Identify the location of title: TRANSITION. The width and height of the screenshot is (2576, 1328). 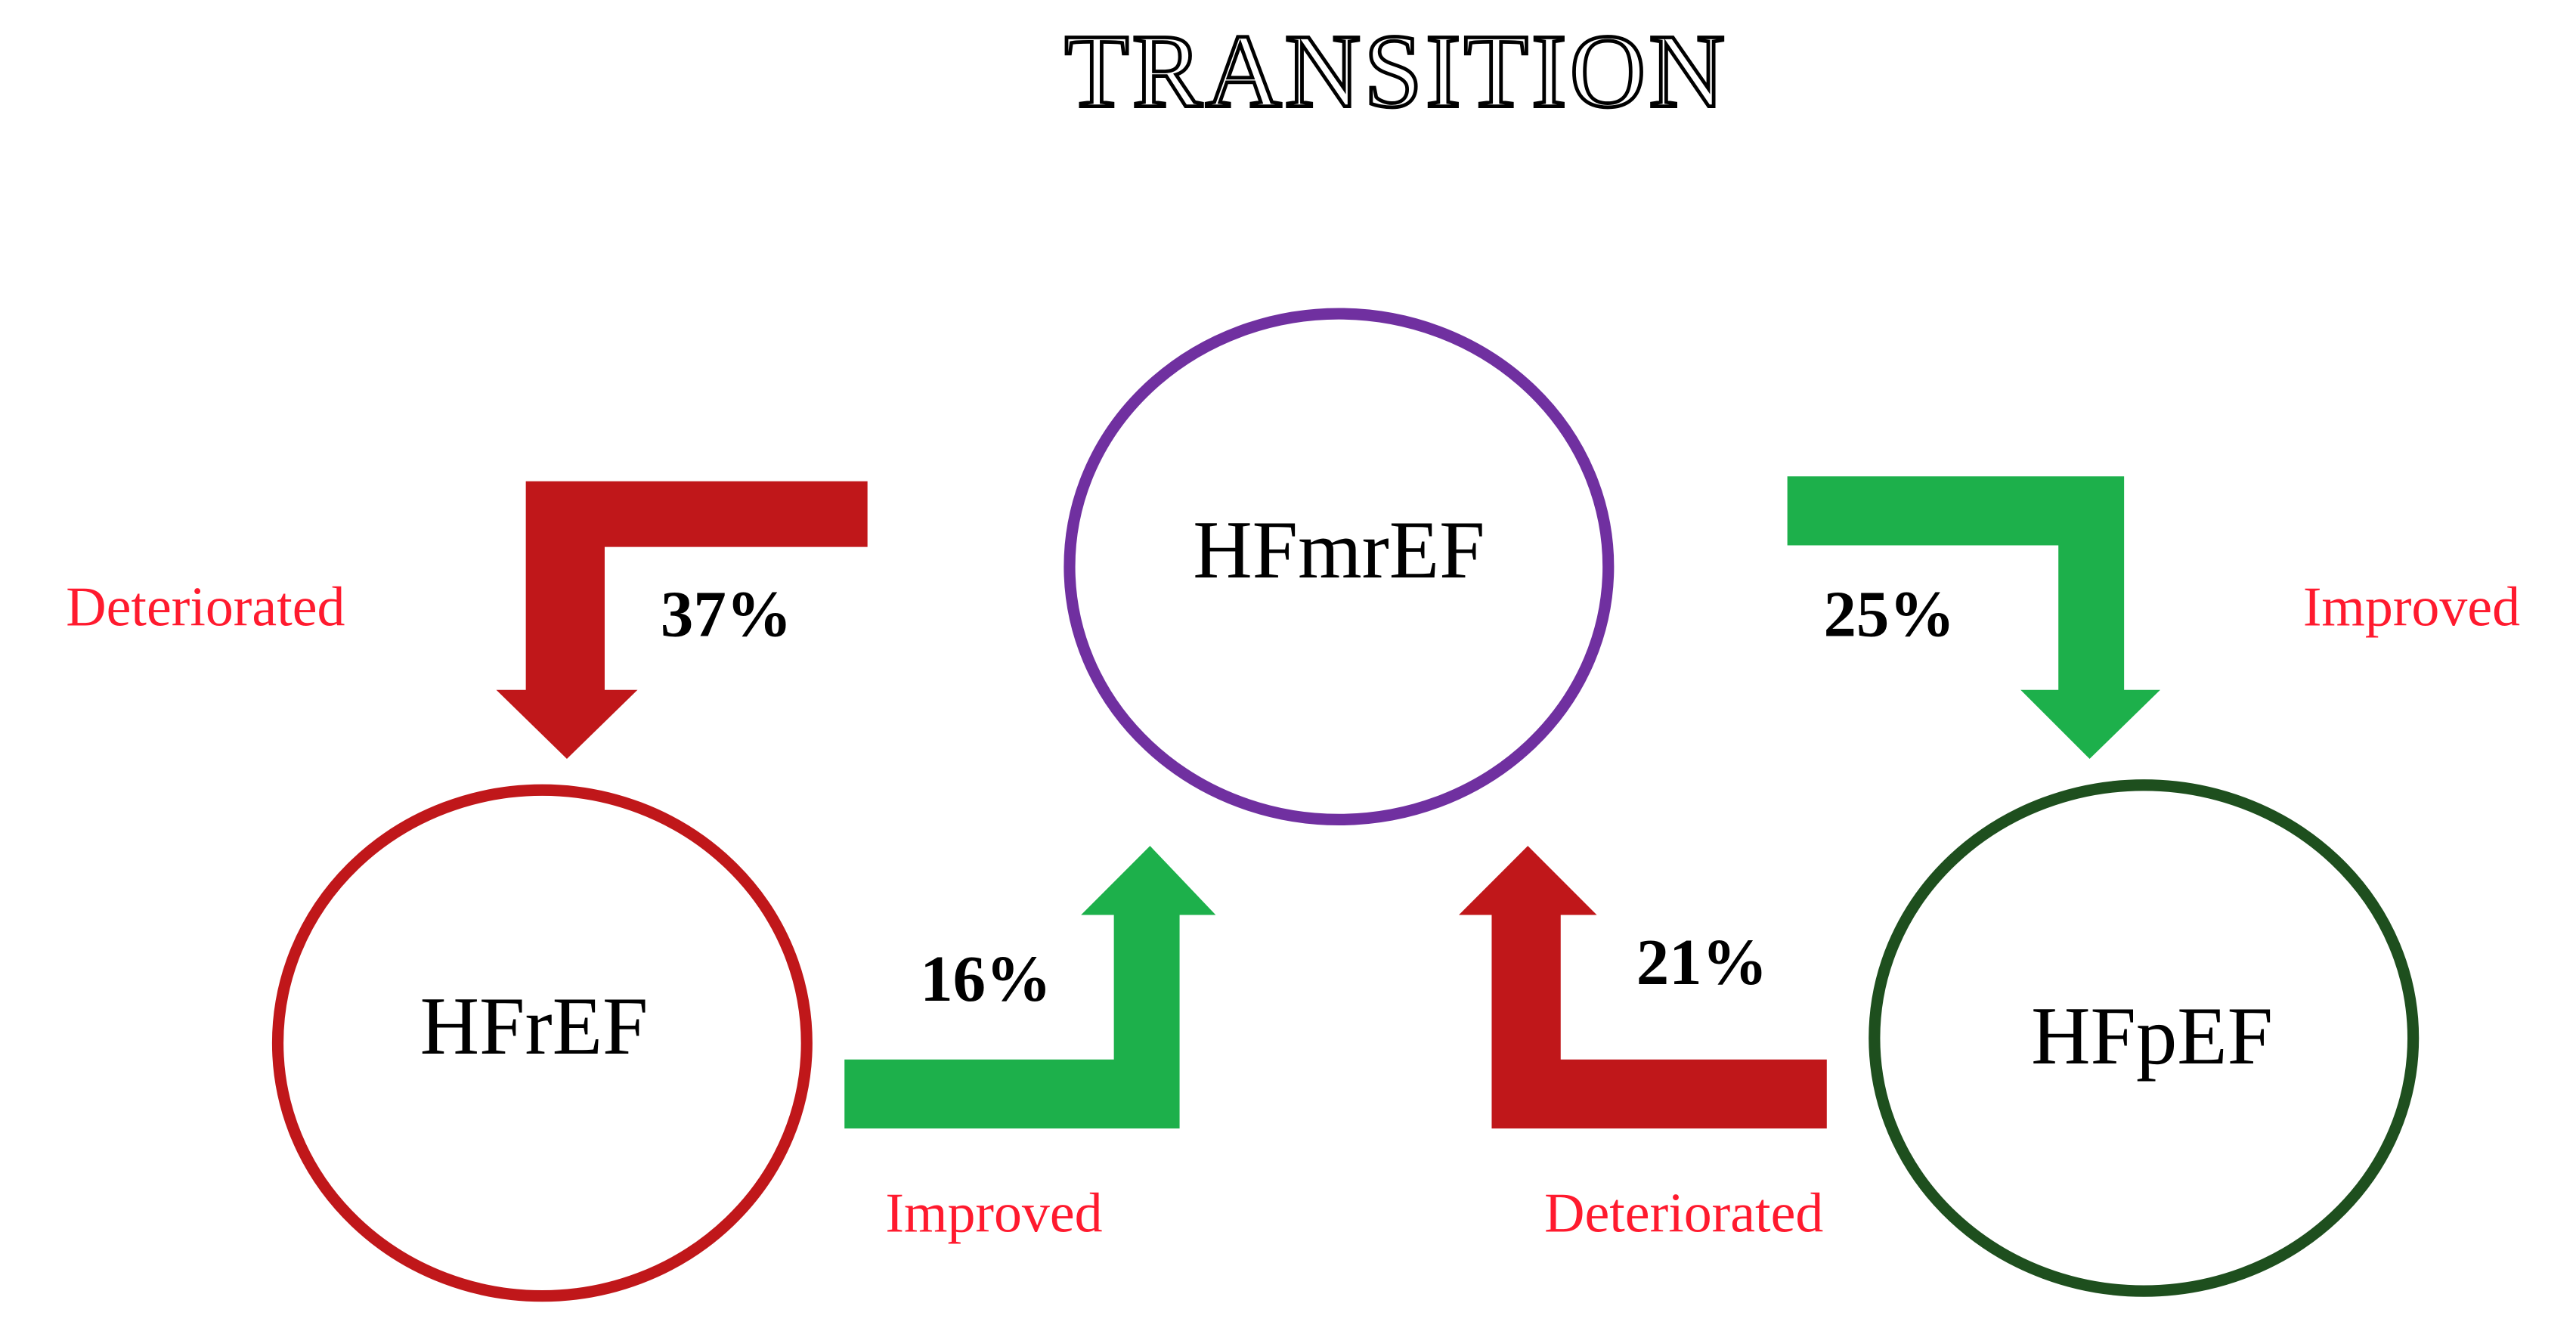
(1396, 72).